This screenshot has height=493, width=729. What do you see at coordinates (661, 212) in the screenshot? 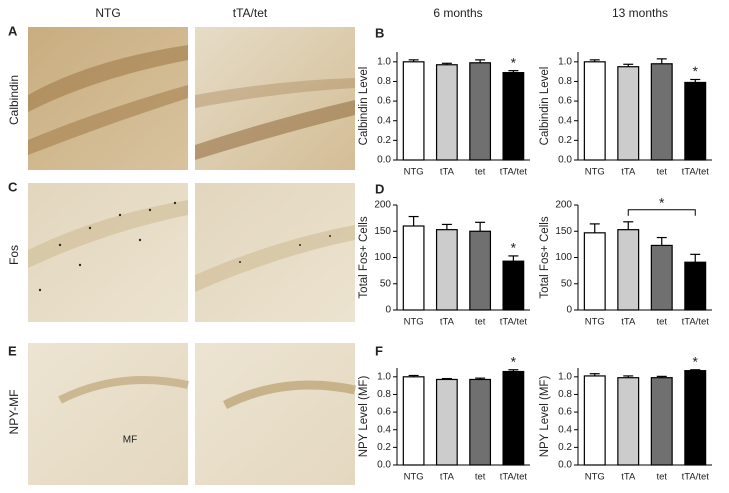
I see `significance-bracket` at bounding box center [661, 212].